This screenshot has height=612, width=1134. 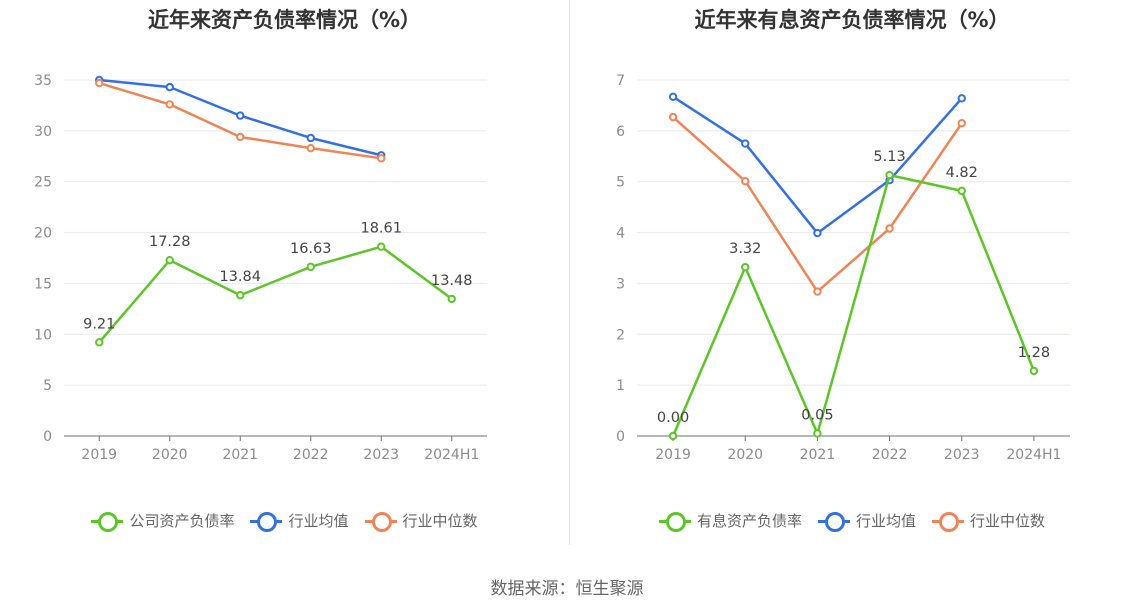 I want to click on y-tick-label: 7, so click(x=620, y=81).